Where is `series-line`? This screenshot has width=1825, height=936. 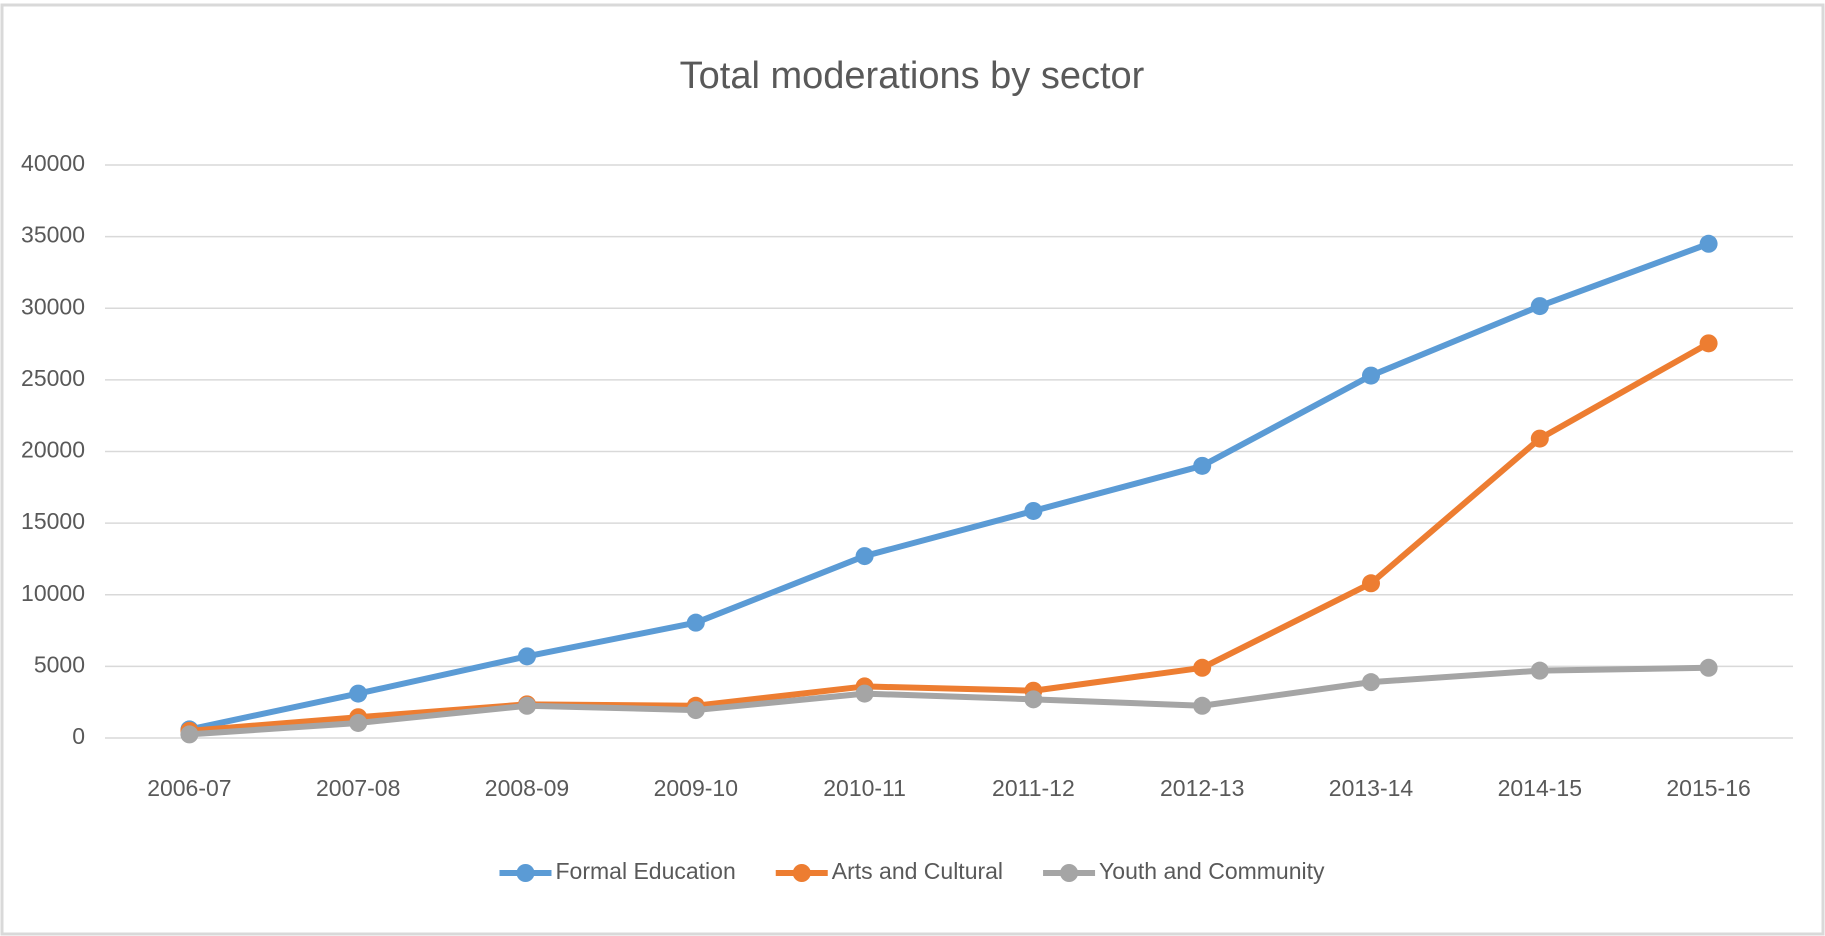
series-line is located at coordinates (949, 701).